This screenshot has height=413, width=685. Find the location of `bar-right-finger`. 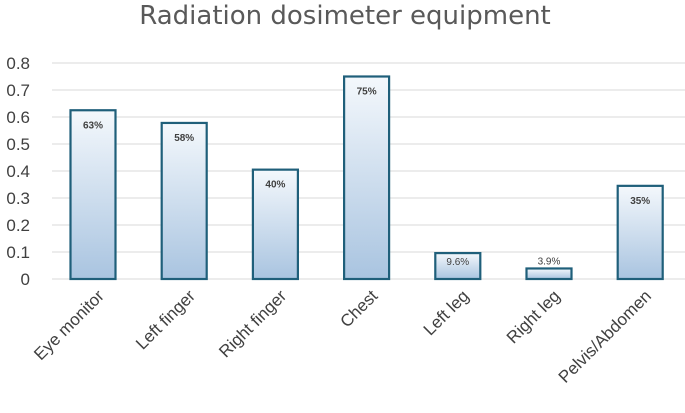

bar-right-finger is located at coordinates (275, 224).